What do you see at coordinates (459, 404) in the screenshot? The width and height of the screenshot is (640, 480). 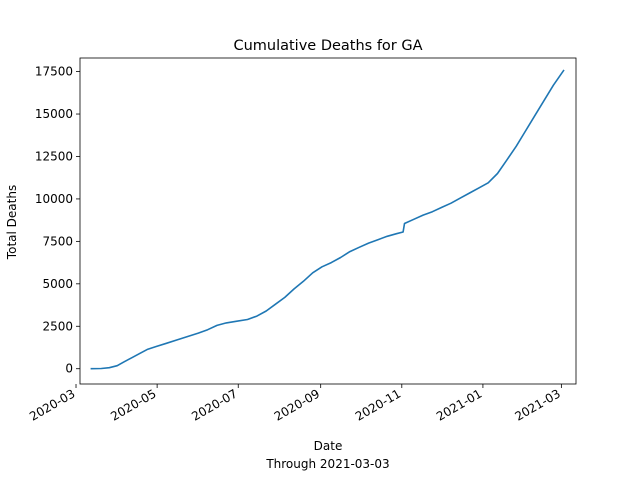 I see `x-tick-label: 2021-01` at bounding box center [459, 404].